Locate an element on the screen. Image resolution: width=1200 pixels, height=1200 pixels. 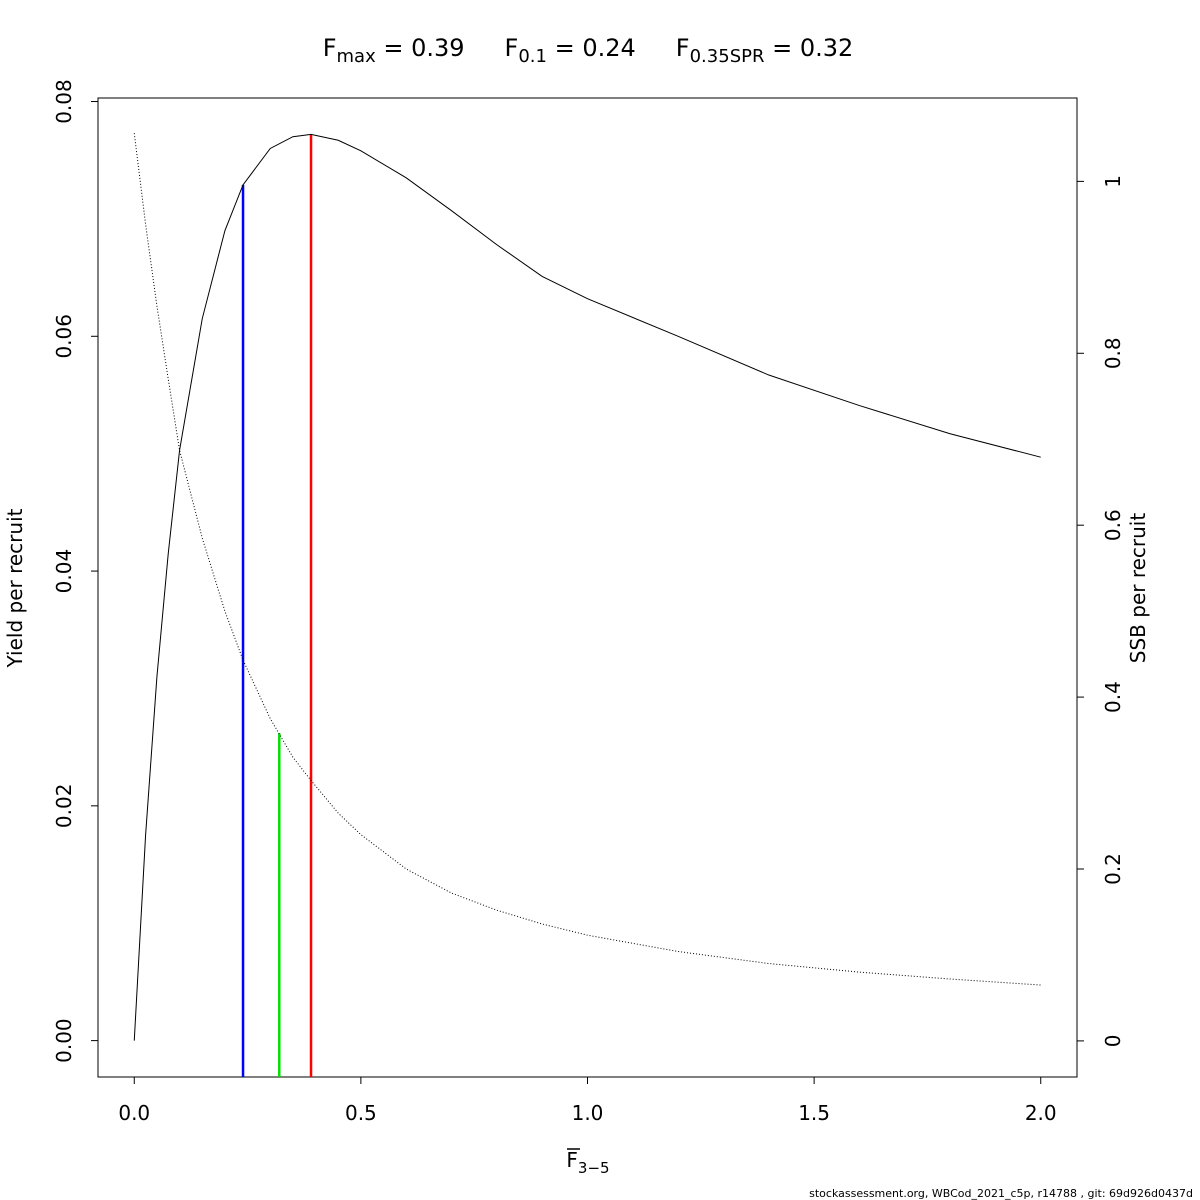
title-value: = 0.32 is located at coordinates (808, 48).